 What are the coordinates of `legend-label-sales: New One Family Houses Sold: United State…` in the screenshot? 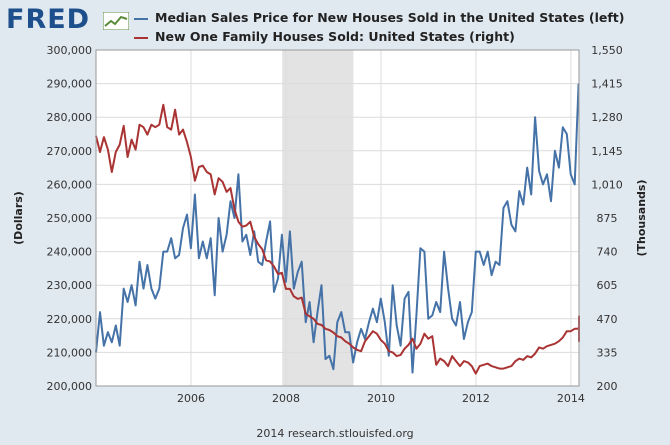 It's located at (335, 36).